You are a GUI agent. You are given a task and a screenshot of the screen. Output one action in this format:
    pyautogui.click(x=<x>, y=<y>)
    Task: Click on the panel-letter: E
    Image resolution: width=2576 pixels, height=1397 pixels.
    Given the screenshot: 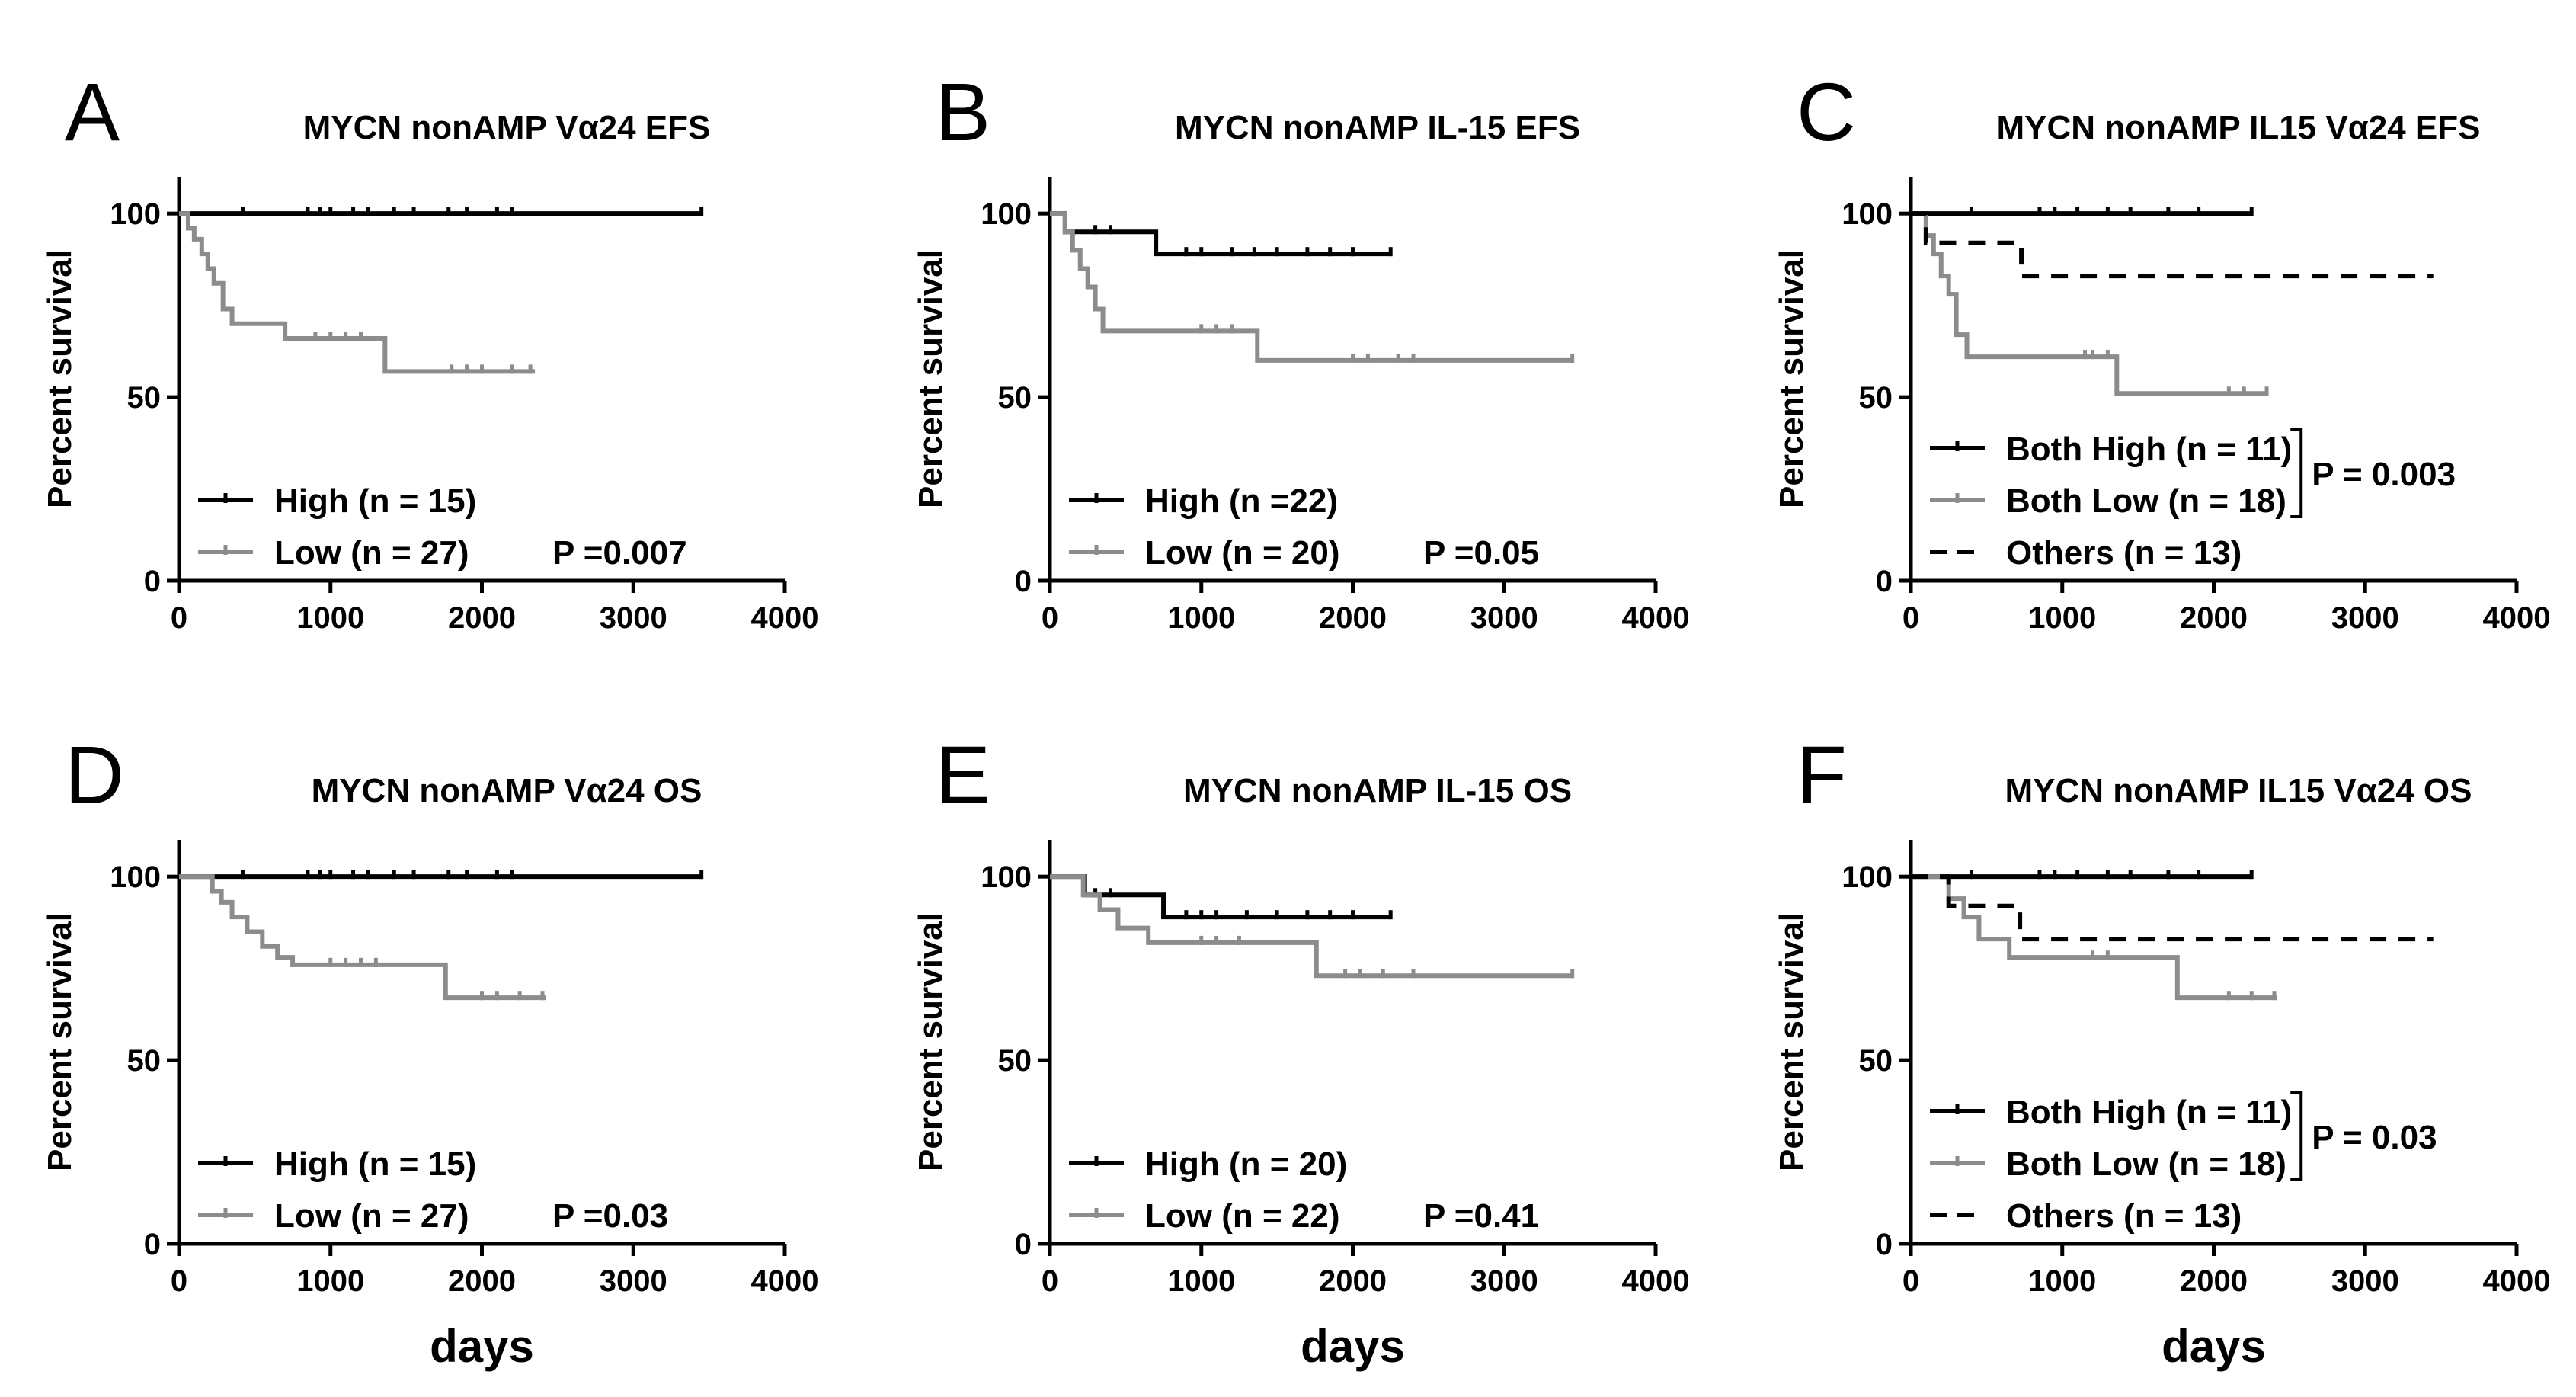 What is the action you would take?
    pyautogui.click(x=963, y=775)
    